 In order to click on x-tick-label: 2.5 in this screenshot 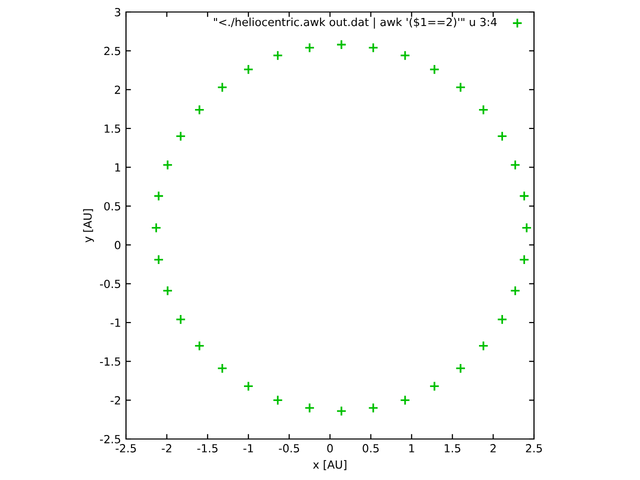, I will do `click(534, 448)`.